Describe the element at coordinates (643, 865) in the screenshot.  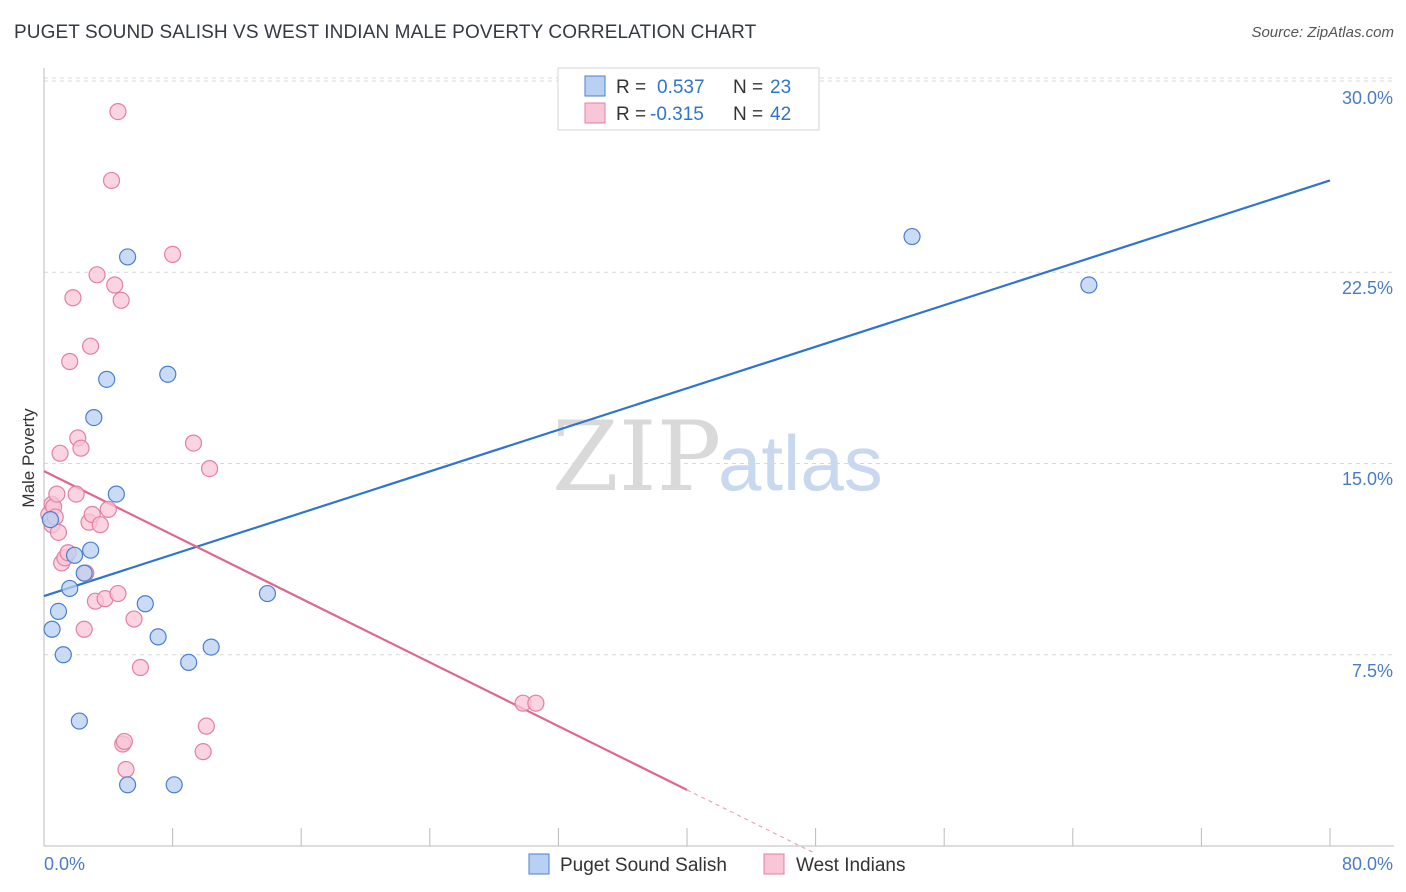
I see `legend-series-name-1: Puget Sound Salish` at that location.